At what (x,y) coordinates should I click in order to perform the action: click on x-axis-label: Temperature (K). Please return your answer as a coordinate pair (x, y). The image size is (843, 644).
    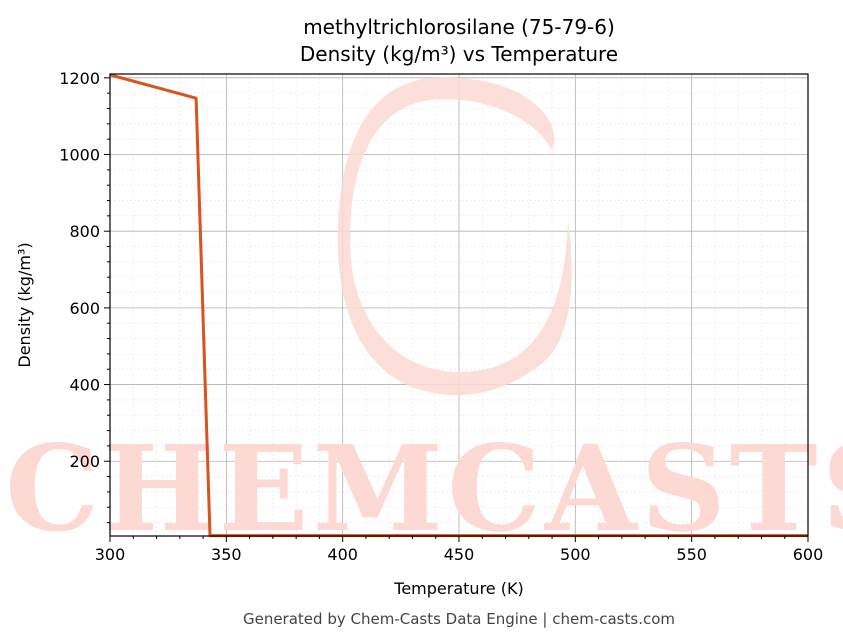
    Looking at the image, I should click on (458, 588).